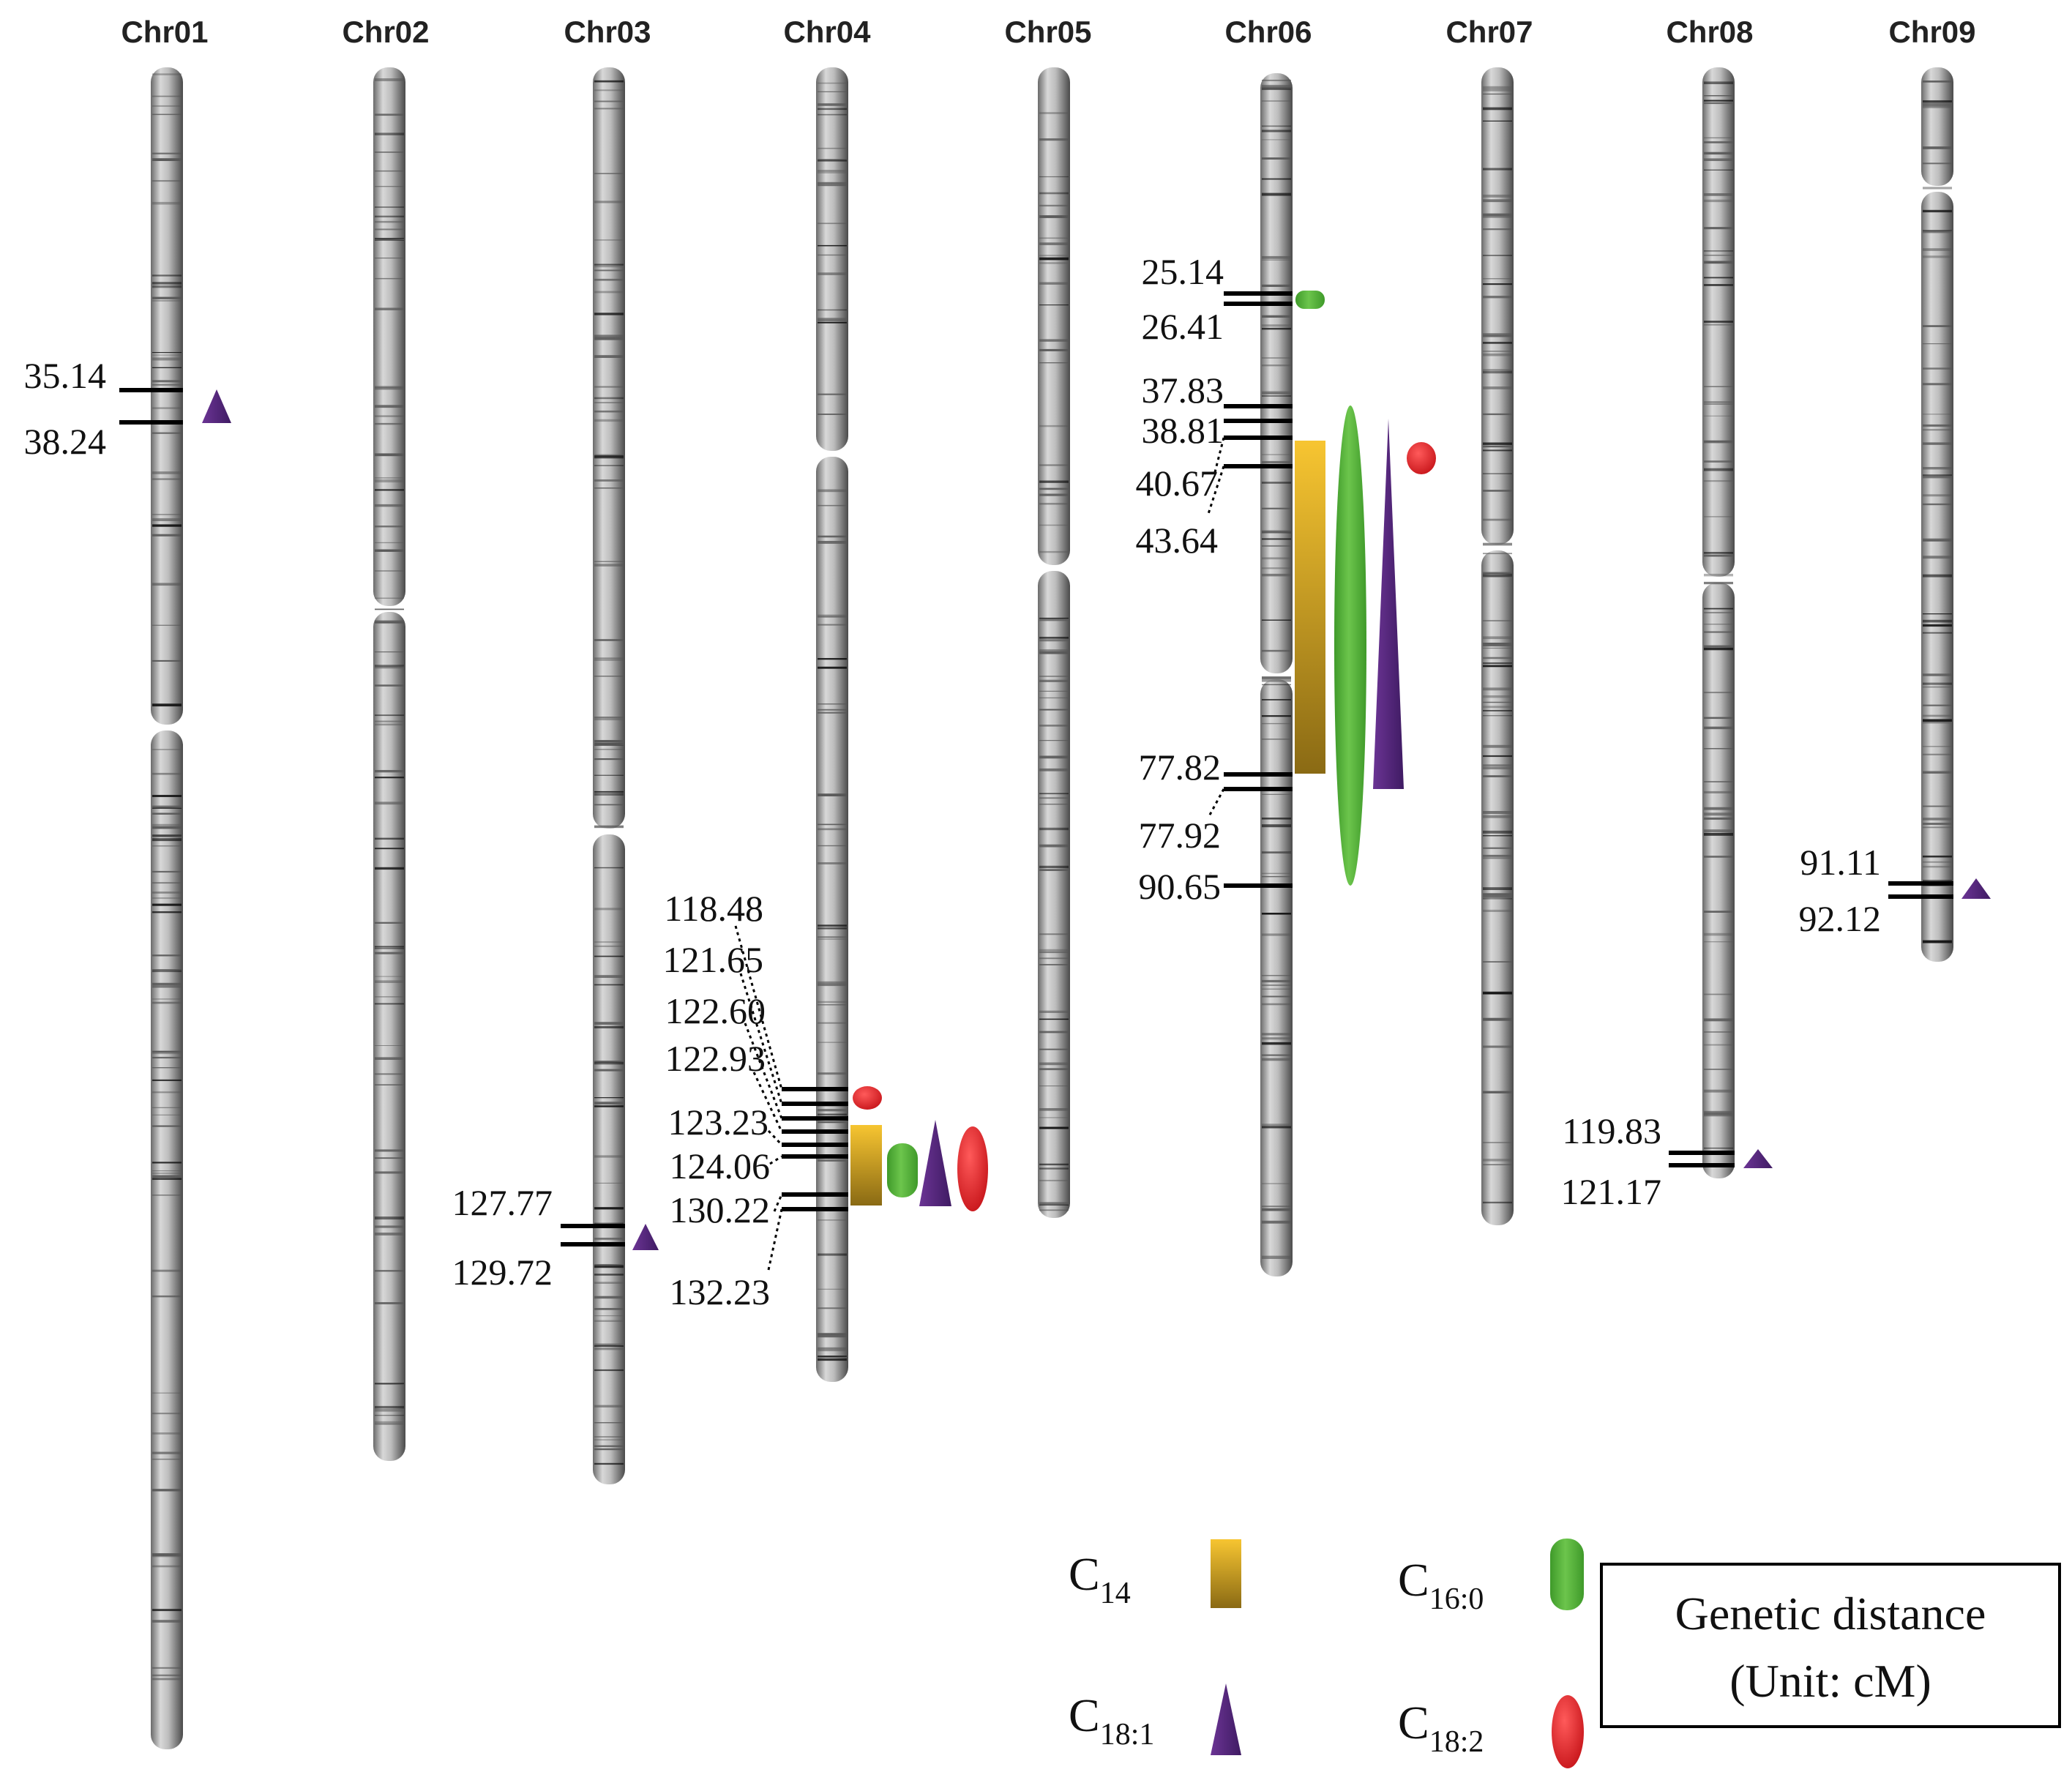 The height and width of the screenshot is (1783, 2072). I want to click on chr04-c16-0-qtl, so click(903, 1170).